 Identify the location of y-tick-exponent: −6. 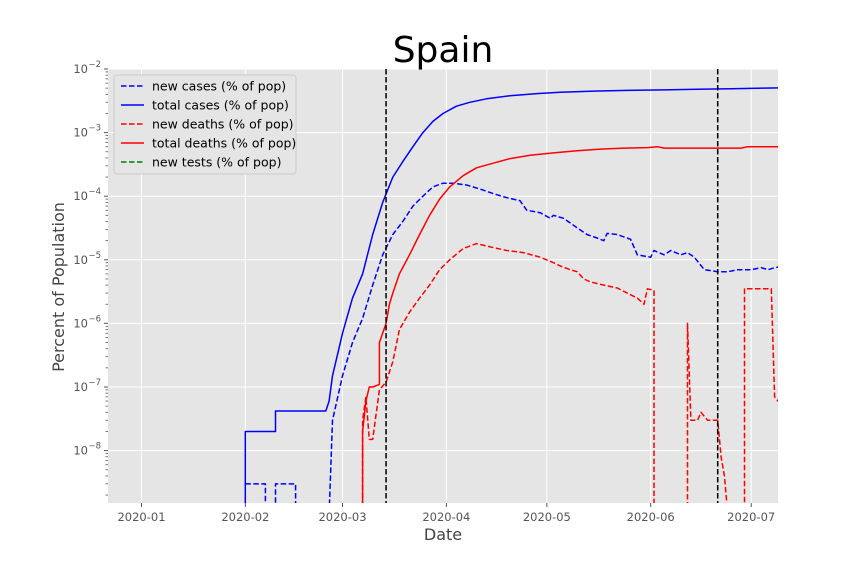
(94, 319).